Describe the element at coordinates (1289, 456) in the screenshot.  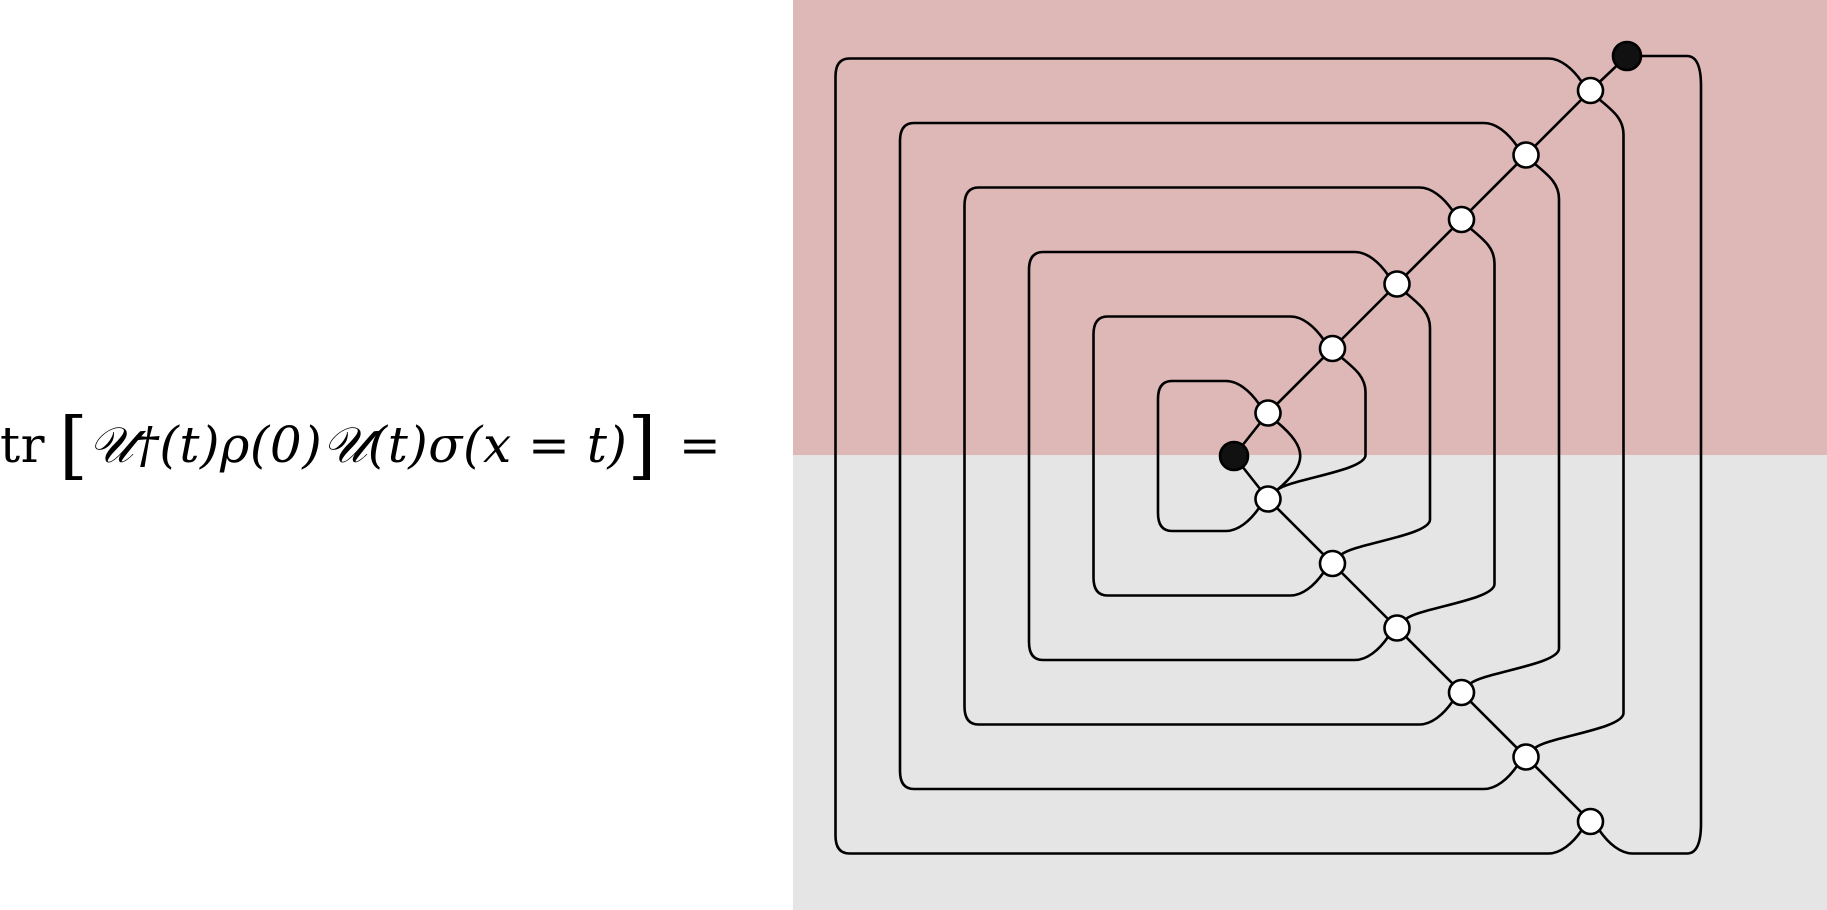
I see `inner-right-loop-wire` at that location.